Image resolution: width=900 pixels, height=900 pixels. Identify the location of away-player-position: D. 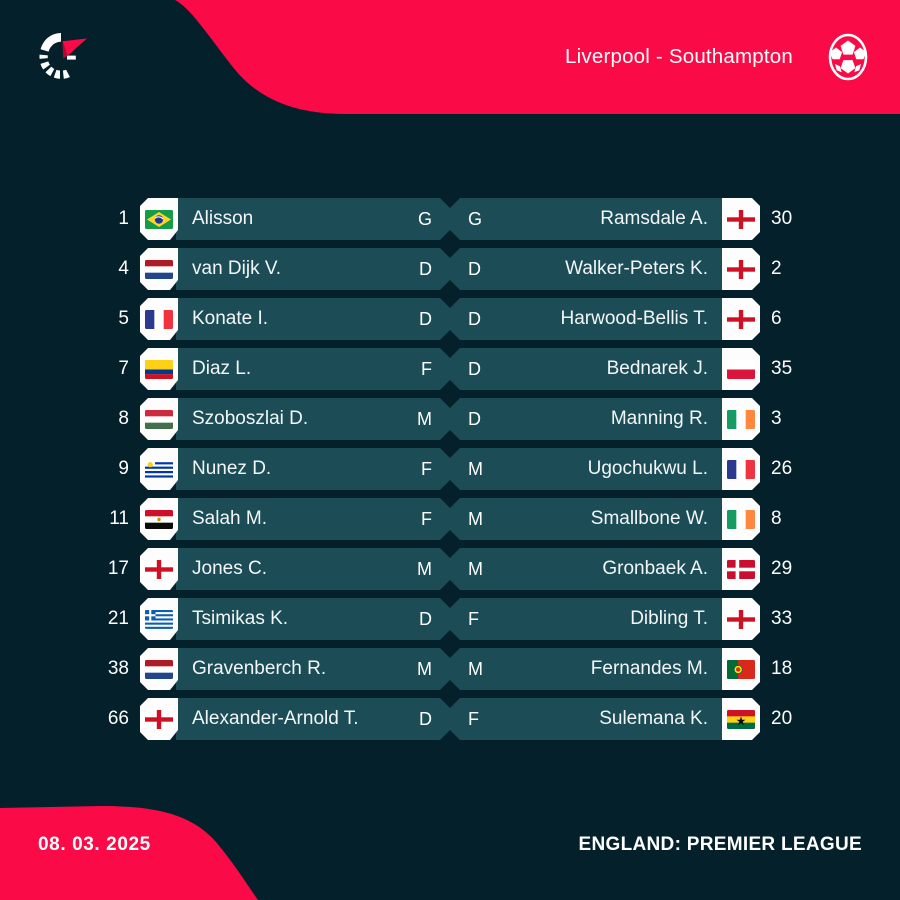
(474, 318).